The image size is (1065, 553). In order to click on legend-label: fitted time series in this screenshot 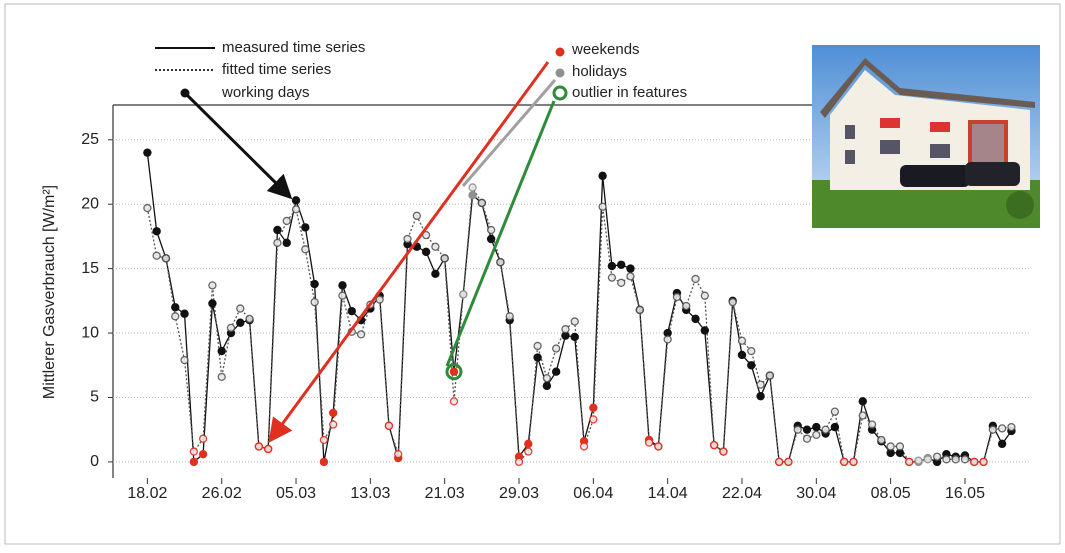, I will do `click(276, 69)`.